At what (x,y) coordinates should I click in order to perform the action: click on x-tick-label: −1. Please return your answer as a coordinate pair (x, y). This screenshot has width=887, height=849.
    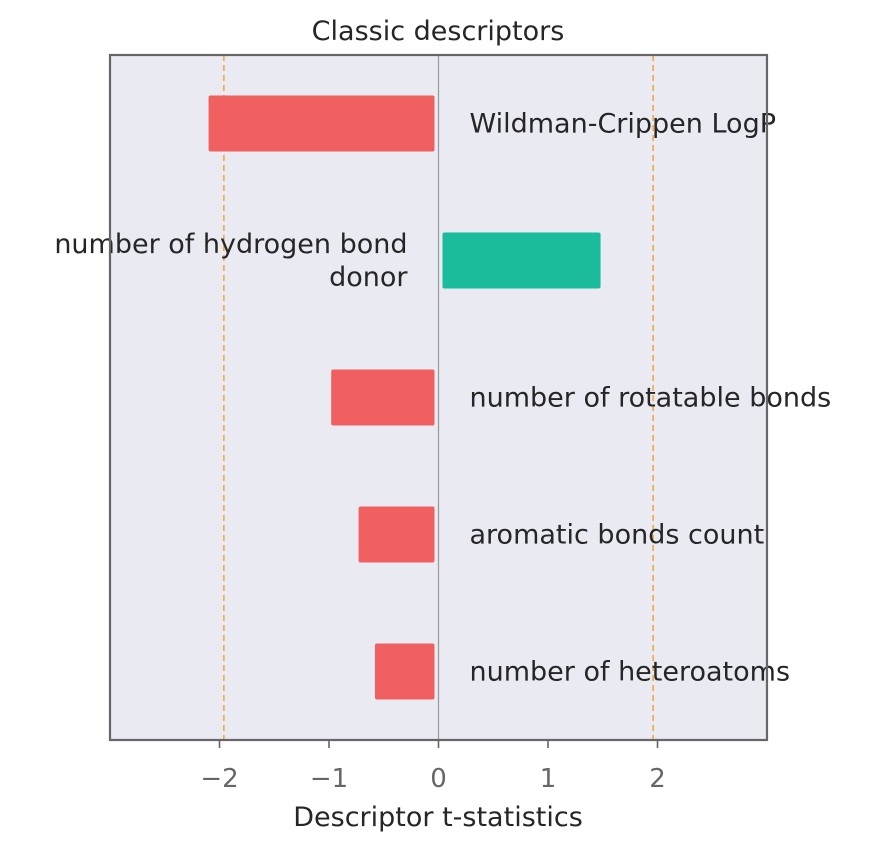
    Looking at the image, I should click on (329, 779).